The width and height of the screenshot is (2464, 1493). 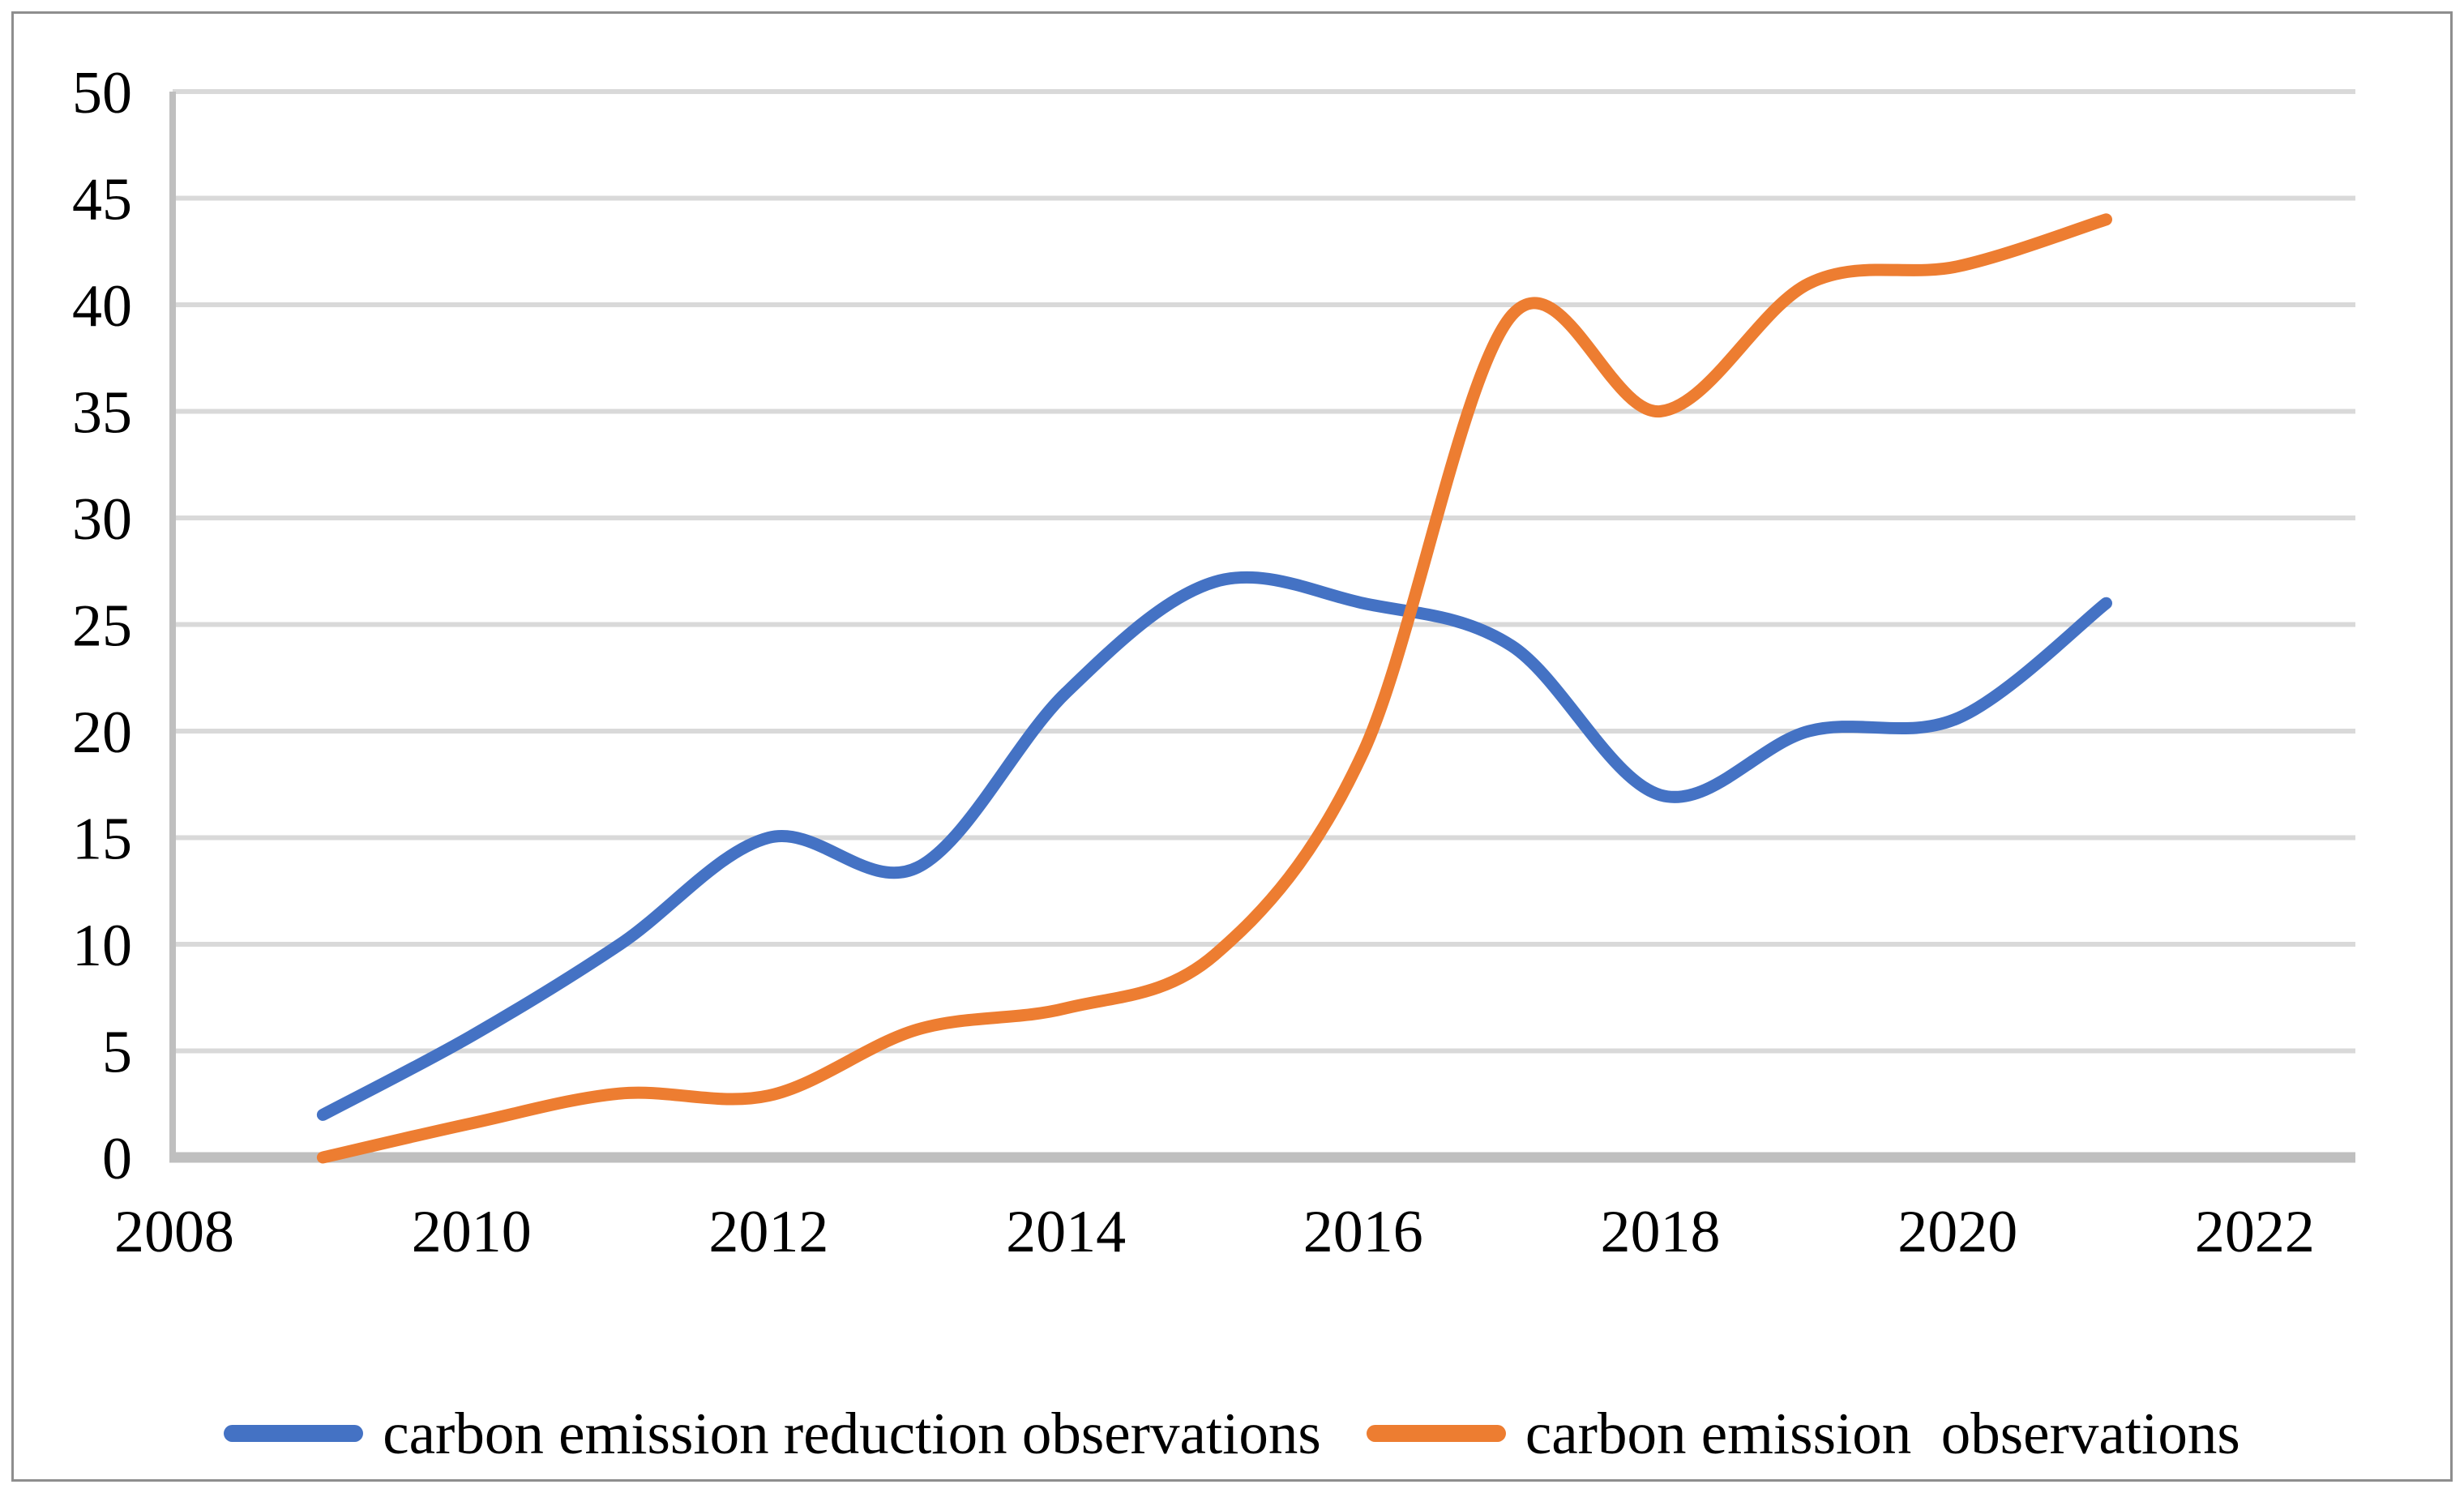 I want to click on legend-item-carbon-emission: carbon emission observations, so click(x=1803, y=1433).